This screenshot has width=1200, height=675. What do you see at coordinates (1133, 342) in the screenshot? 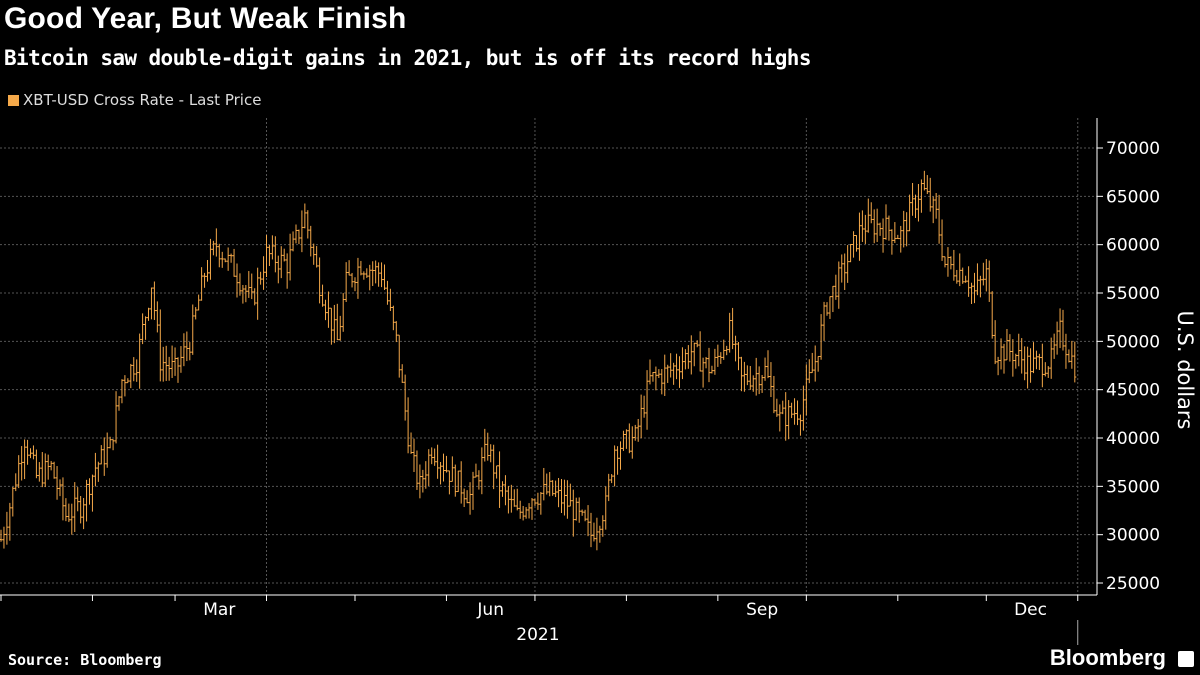
I see `y-tick-label: 50000` at bounding box center [1133, 342].